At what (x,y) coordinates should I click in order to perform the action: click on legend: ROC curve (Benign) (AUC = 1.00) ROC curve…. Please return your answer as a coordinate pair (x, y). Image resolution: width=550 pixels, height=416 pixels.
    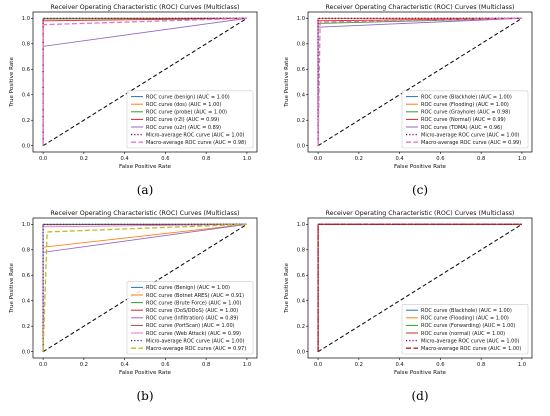
    Looking at the image, I should click on (190, 318).